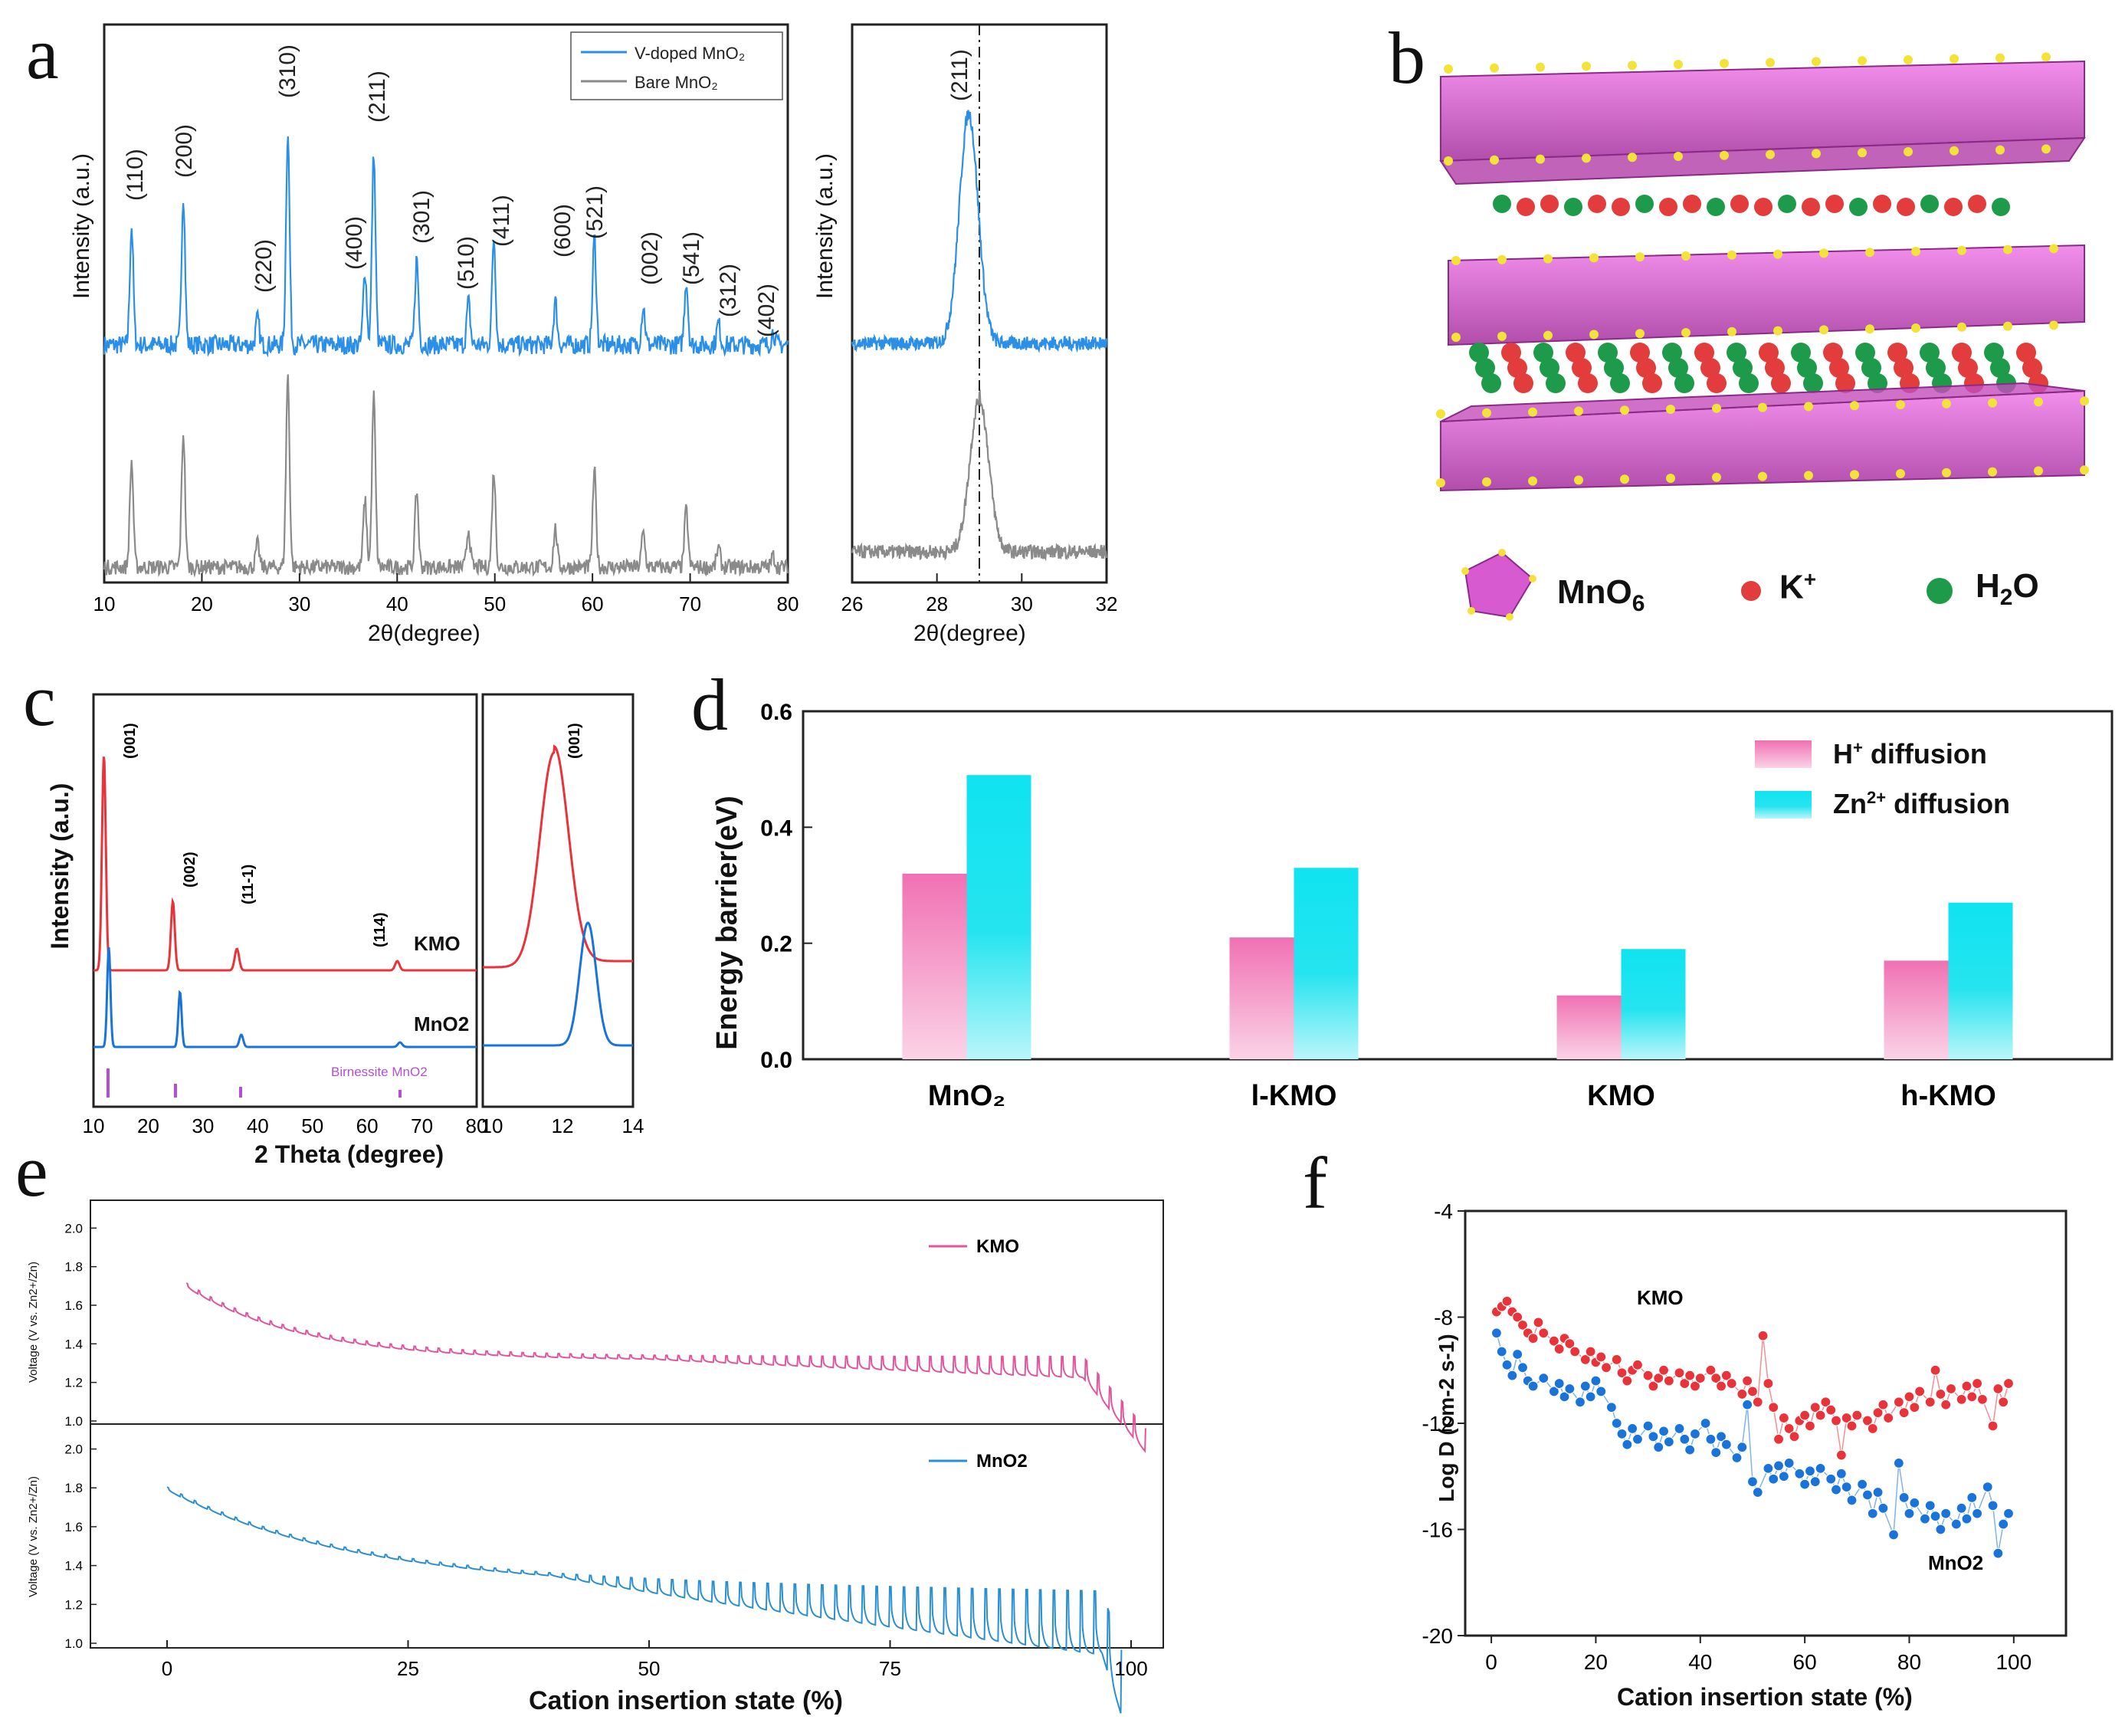  Describe the element at coordinates (1798, 586) in the screenshot. I see `legend-k-ion: K+` at that location.